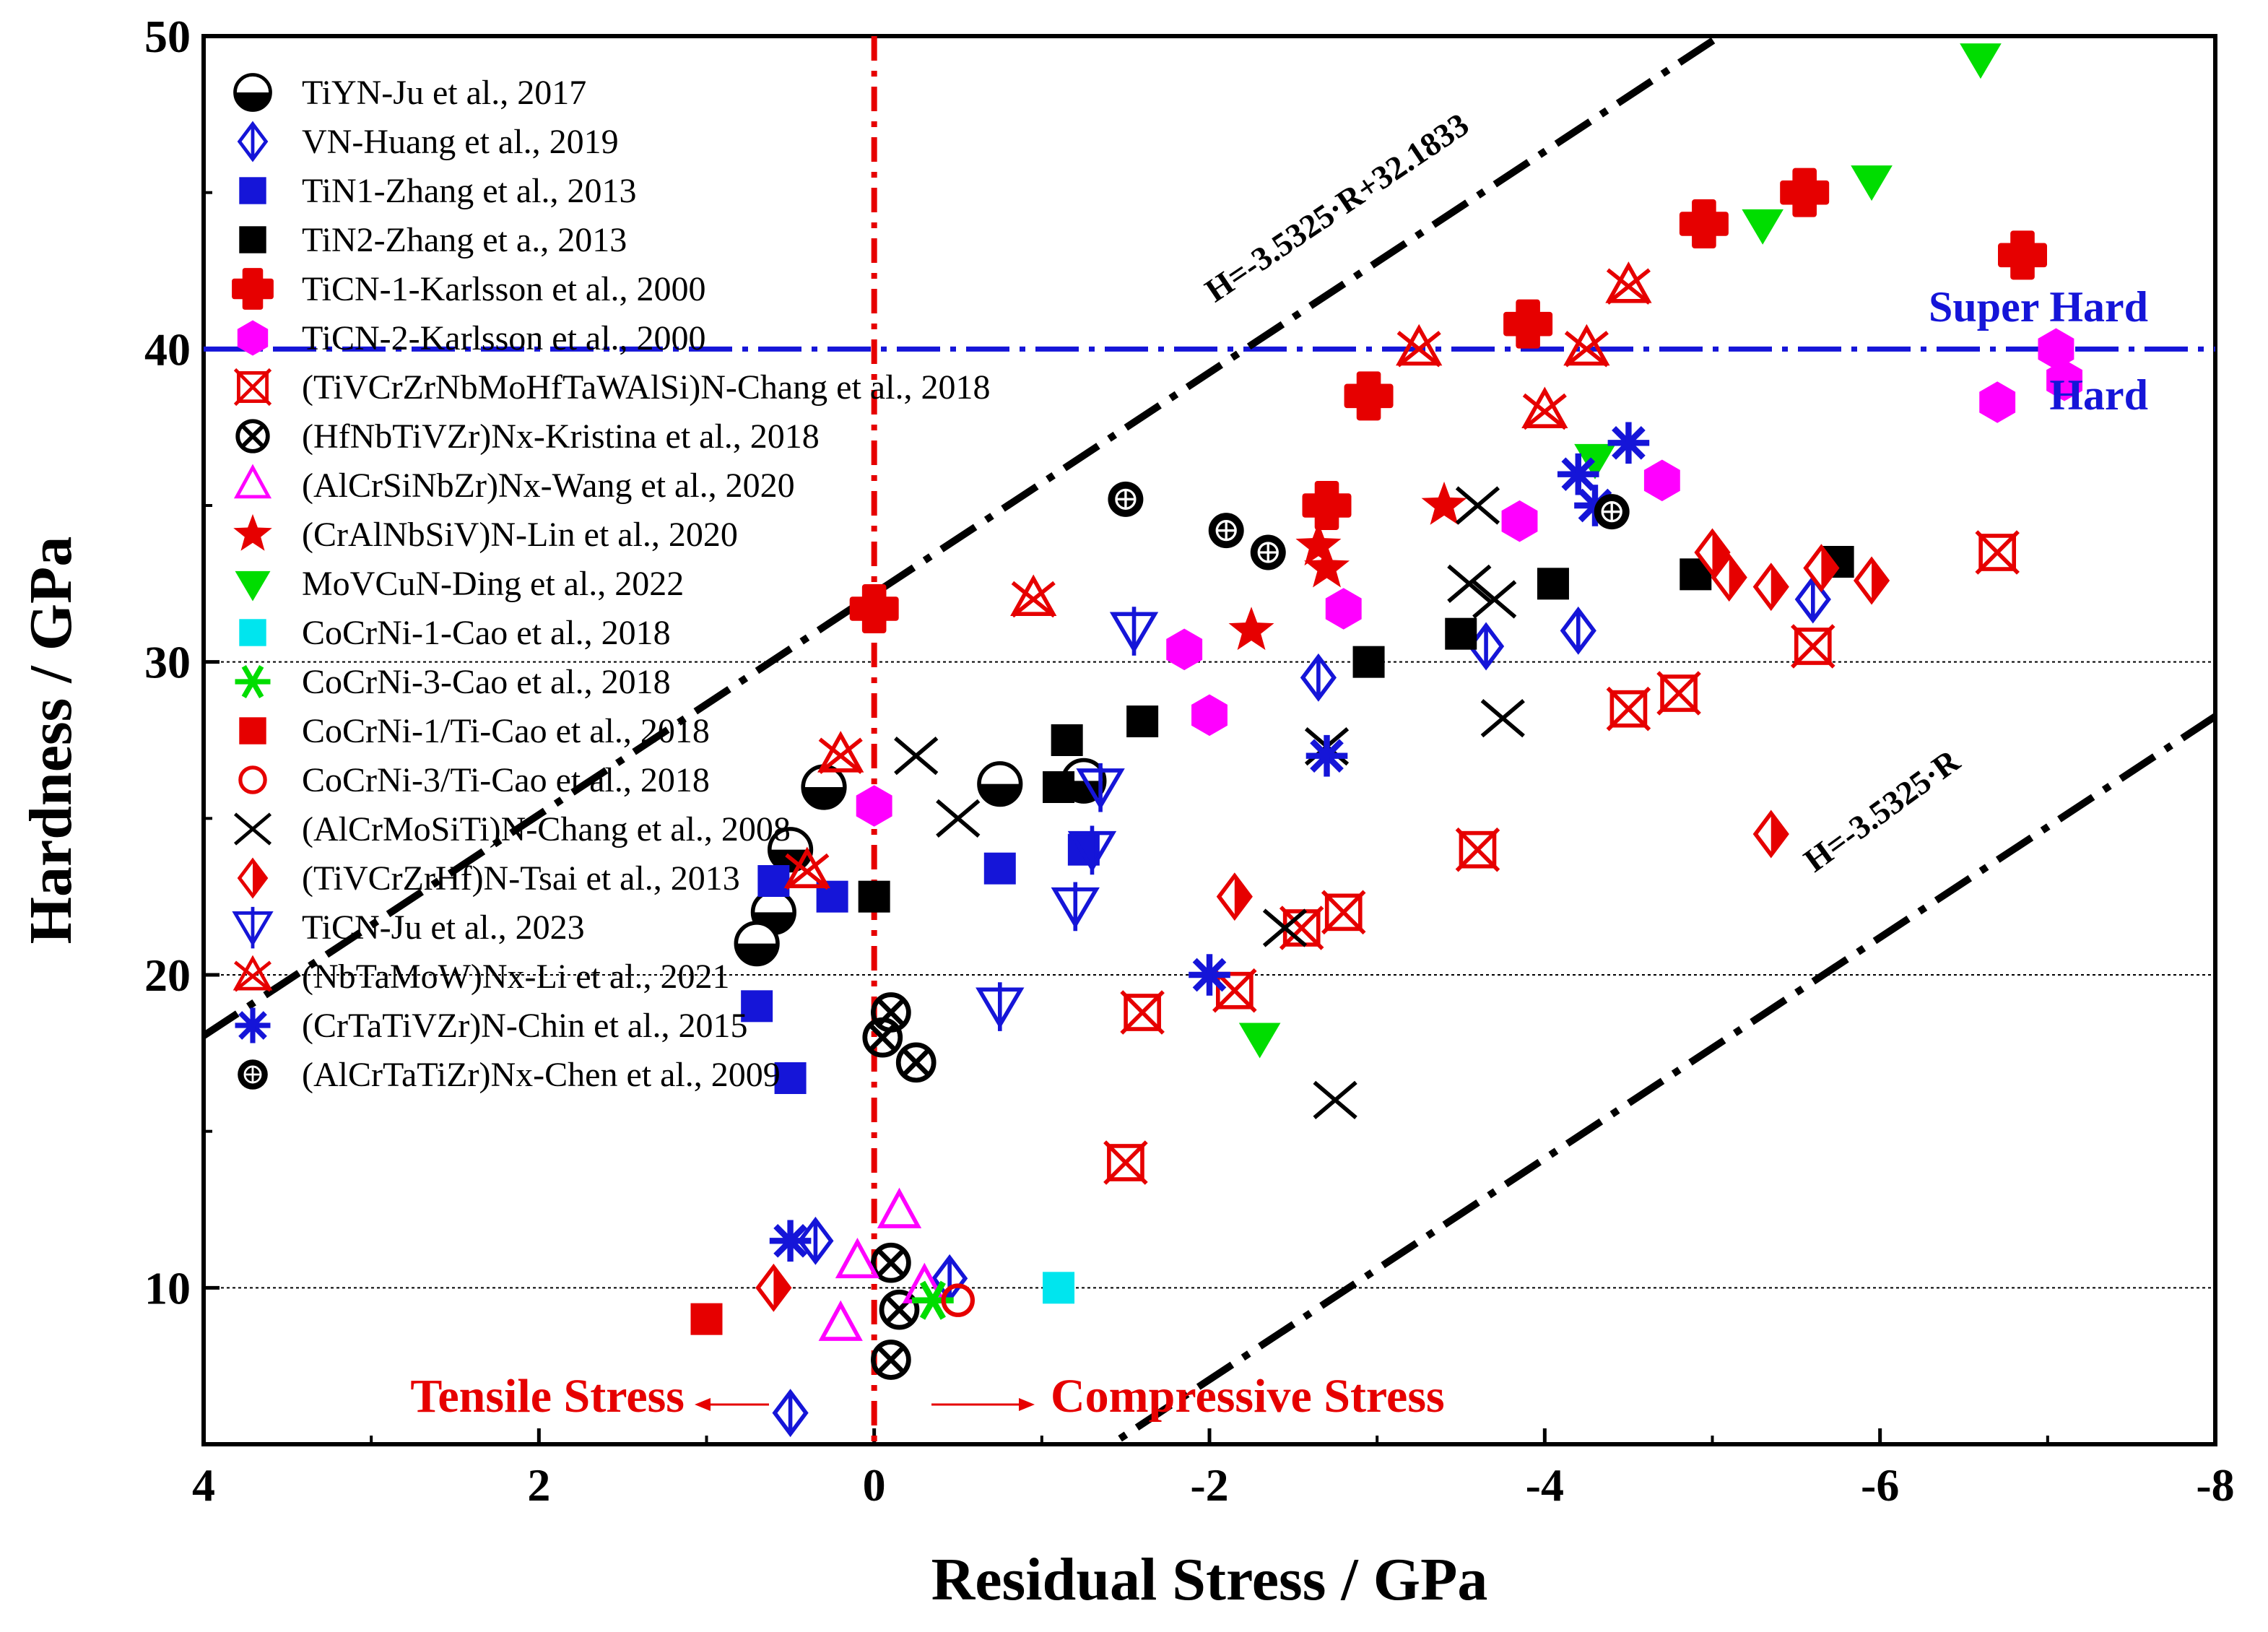 This screenshot has width=2268, height=1632. I want to click on x-tick-label: 4, so click(203, 1485).